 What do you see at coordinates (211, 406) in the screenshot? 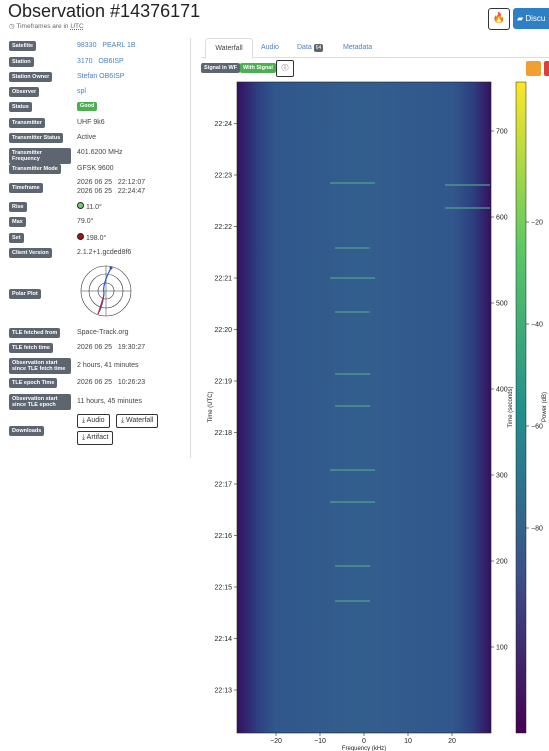
I see `y-axis-label: Time (UTC)` at bounding box center [211, 406].